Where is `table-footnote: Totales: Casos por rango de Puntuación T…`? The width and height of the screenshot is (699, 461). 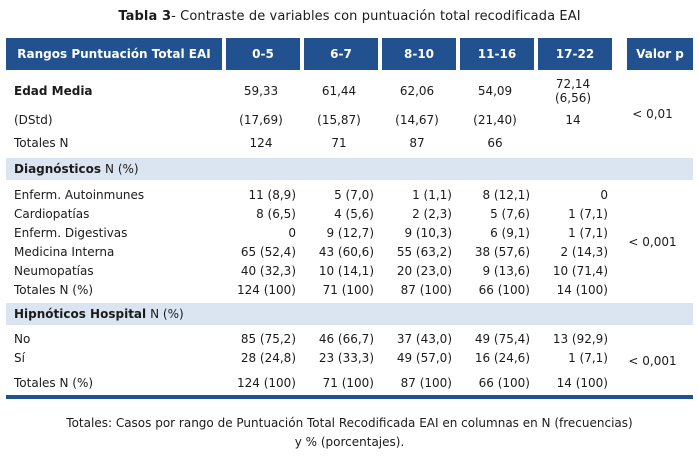
table-footnote: Totales: Casos por rango de Puntuación T… is located at coordinates (349, 433).